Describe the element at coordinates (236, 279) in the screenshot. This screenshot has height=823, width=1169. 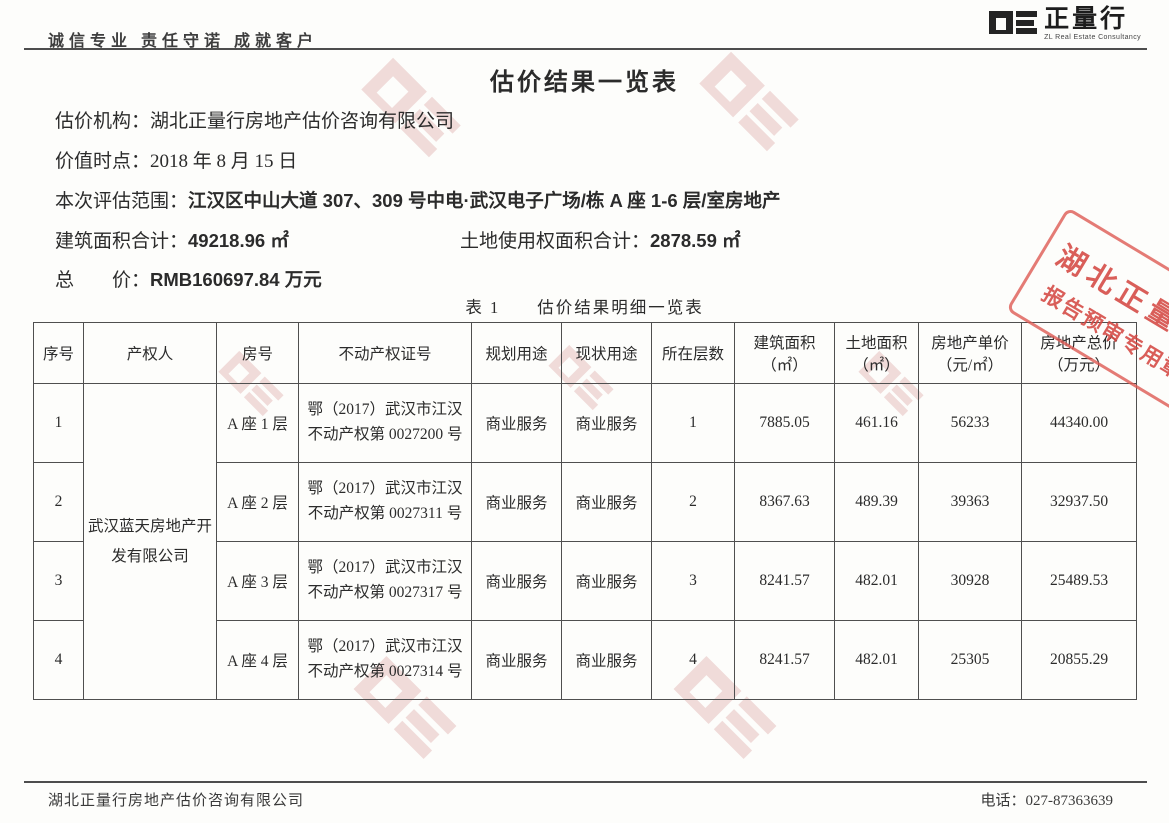
I see `total-price-value: RMB160697.84 万元` at that location.